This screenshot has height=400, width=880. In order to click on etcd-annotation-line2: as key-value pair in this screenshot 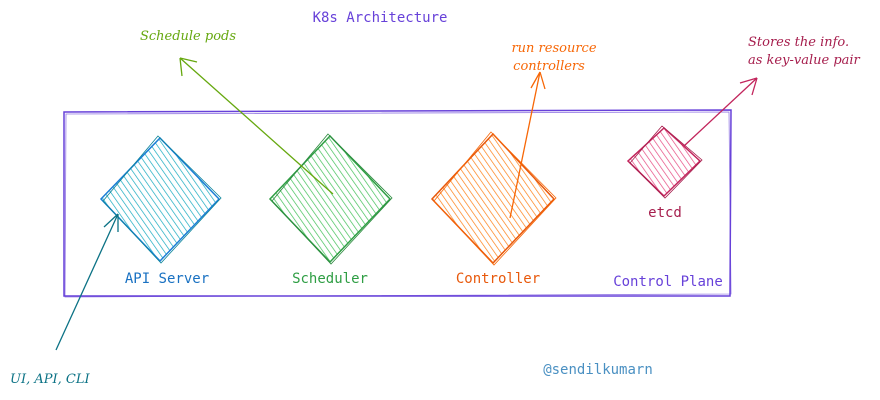, I will do `click(804, 60)`.